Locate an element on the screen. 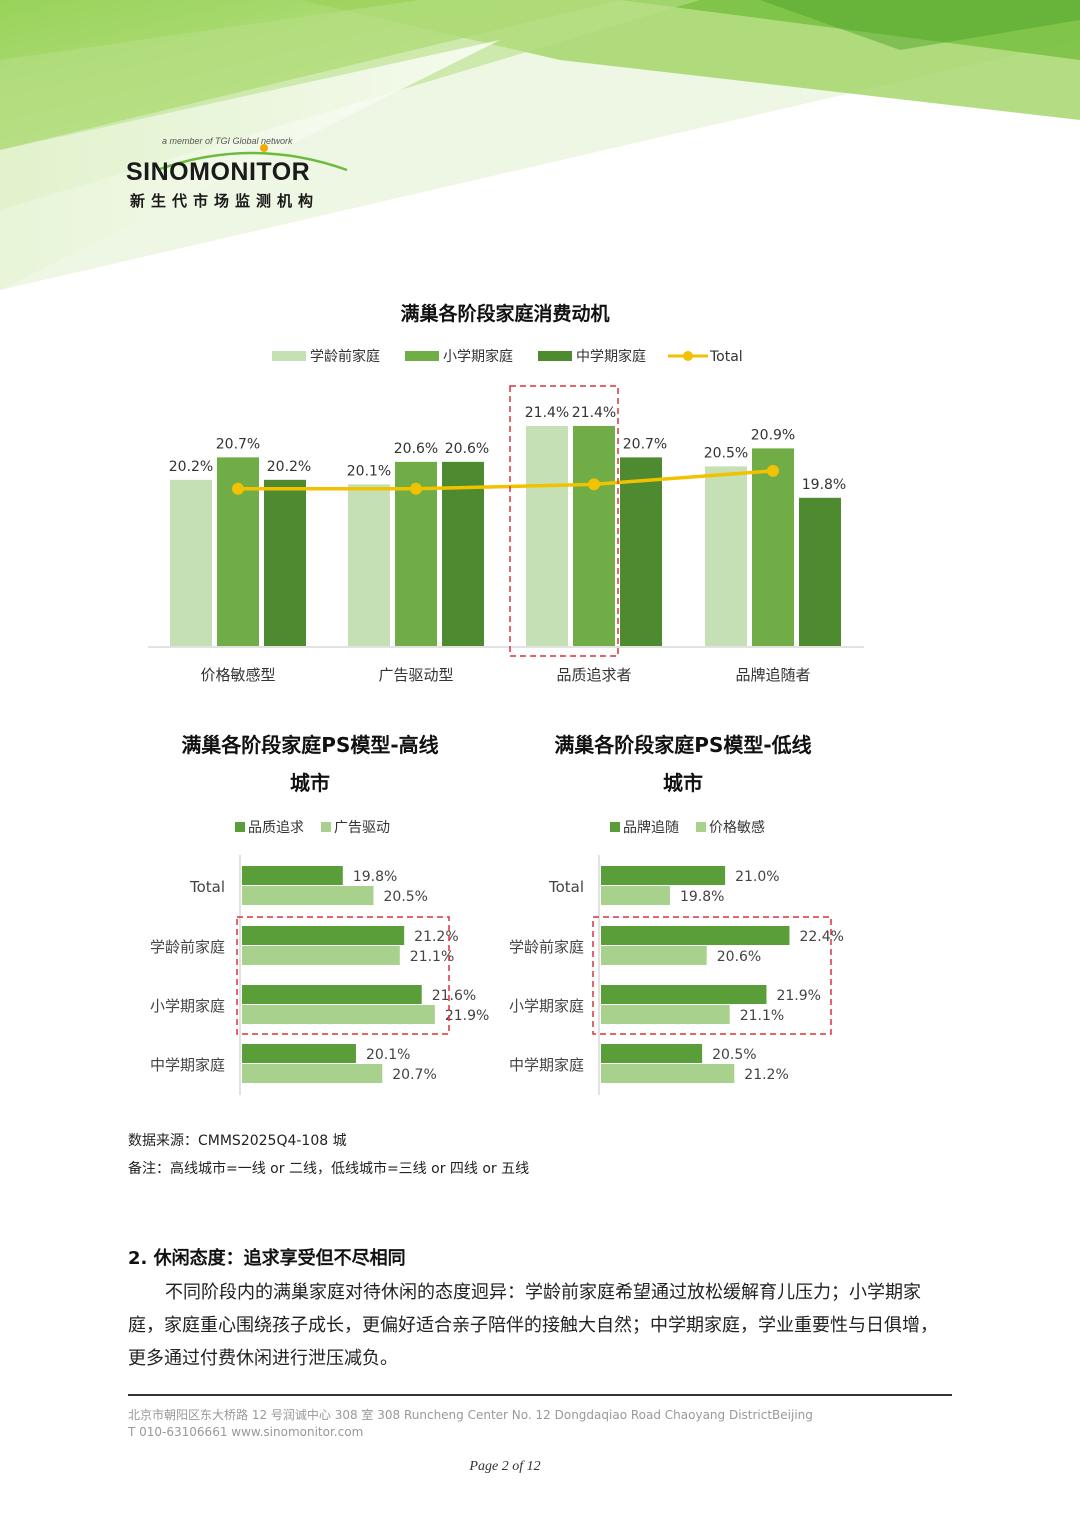  logo-tagline: a member of TGI Global network is located at coordinates (227, 141).